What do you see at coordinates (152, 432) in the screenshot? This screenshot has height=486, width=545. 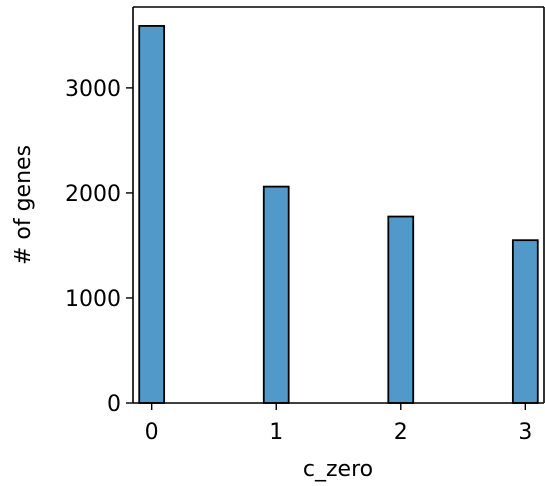 I see `x-tick-label: 0` at bounding box center [152, 432].